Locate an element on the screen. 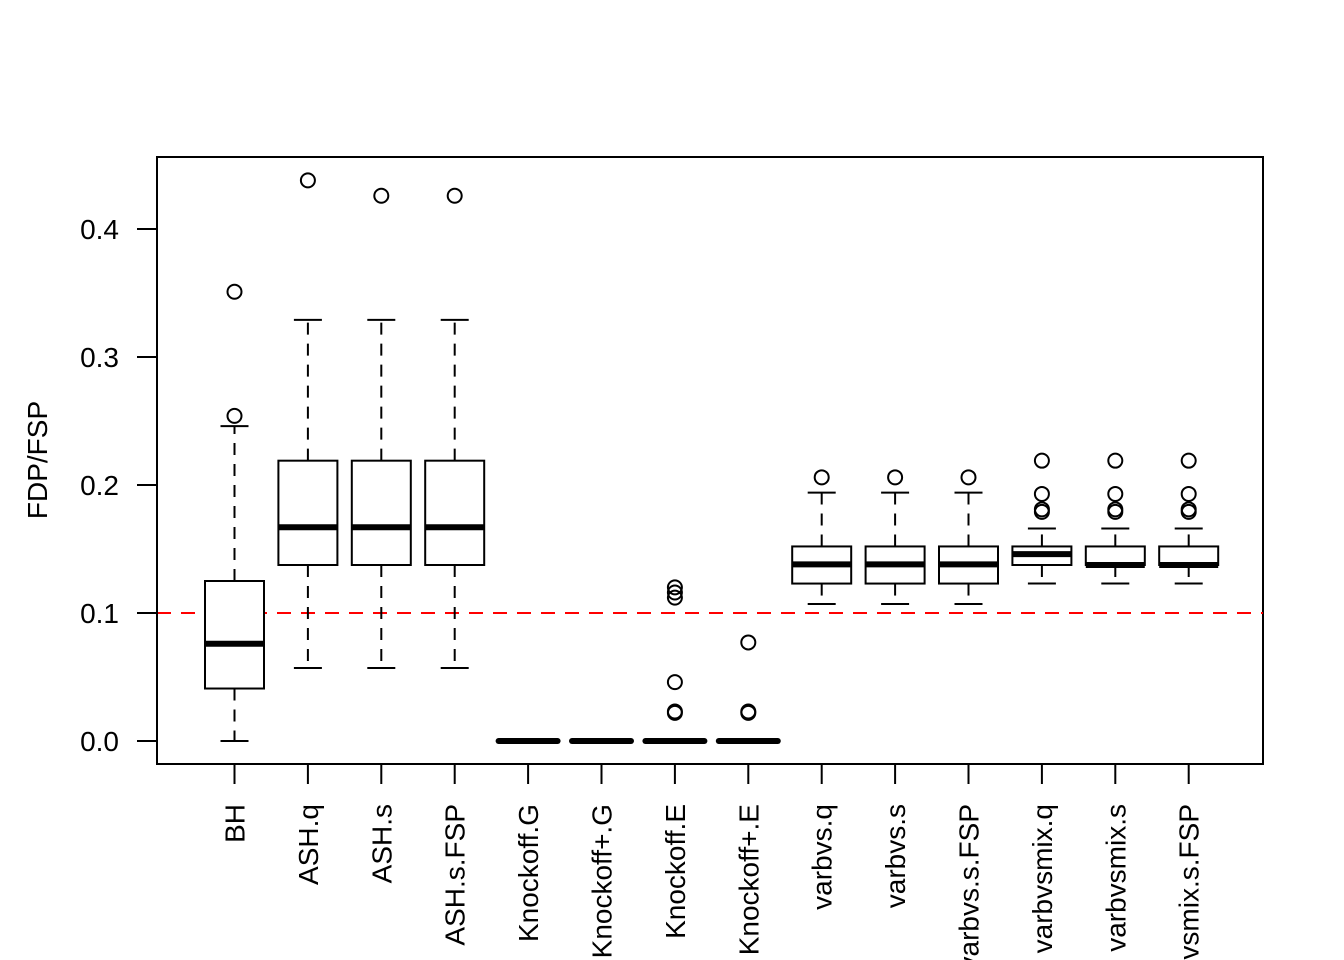  x-tick-label: Knockoff+.E is located at coordinates (748, 879).